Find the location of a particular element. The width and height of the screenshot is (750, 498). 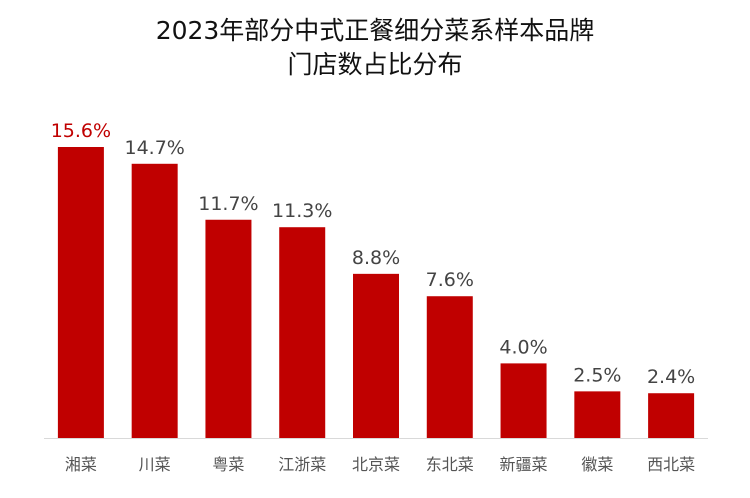

x-tick-label-6: 新疆菜 is located at coordinates (524, 464).